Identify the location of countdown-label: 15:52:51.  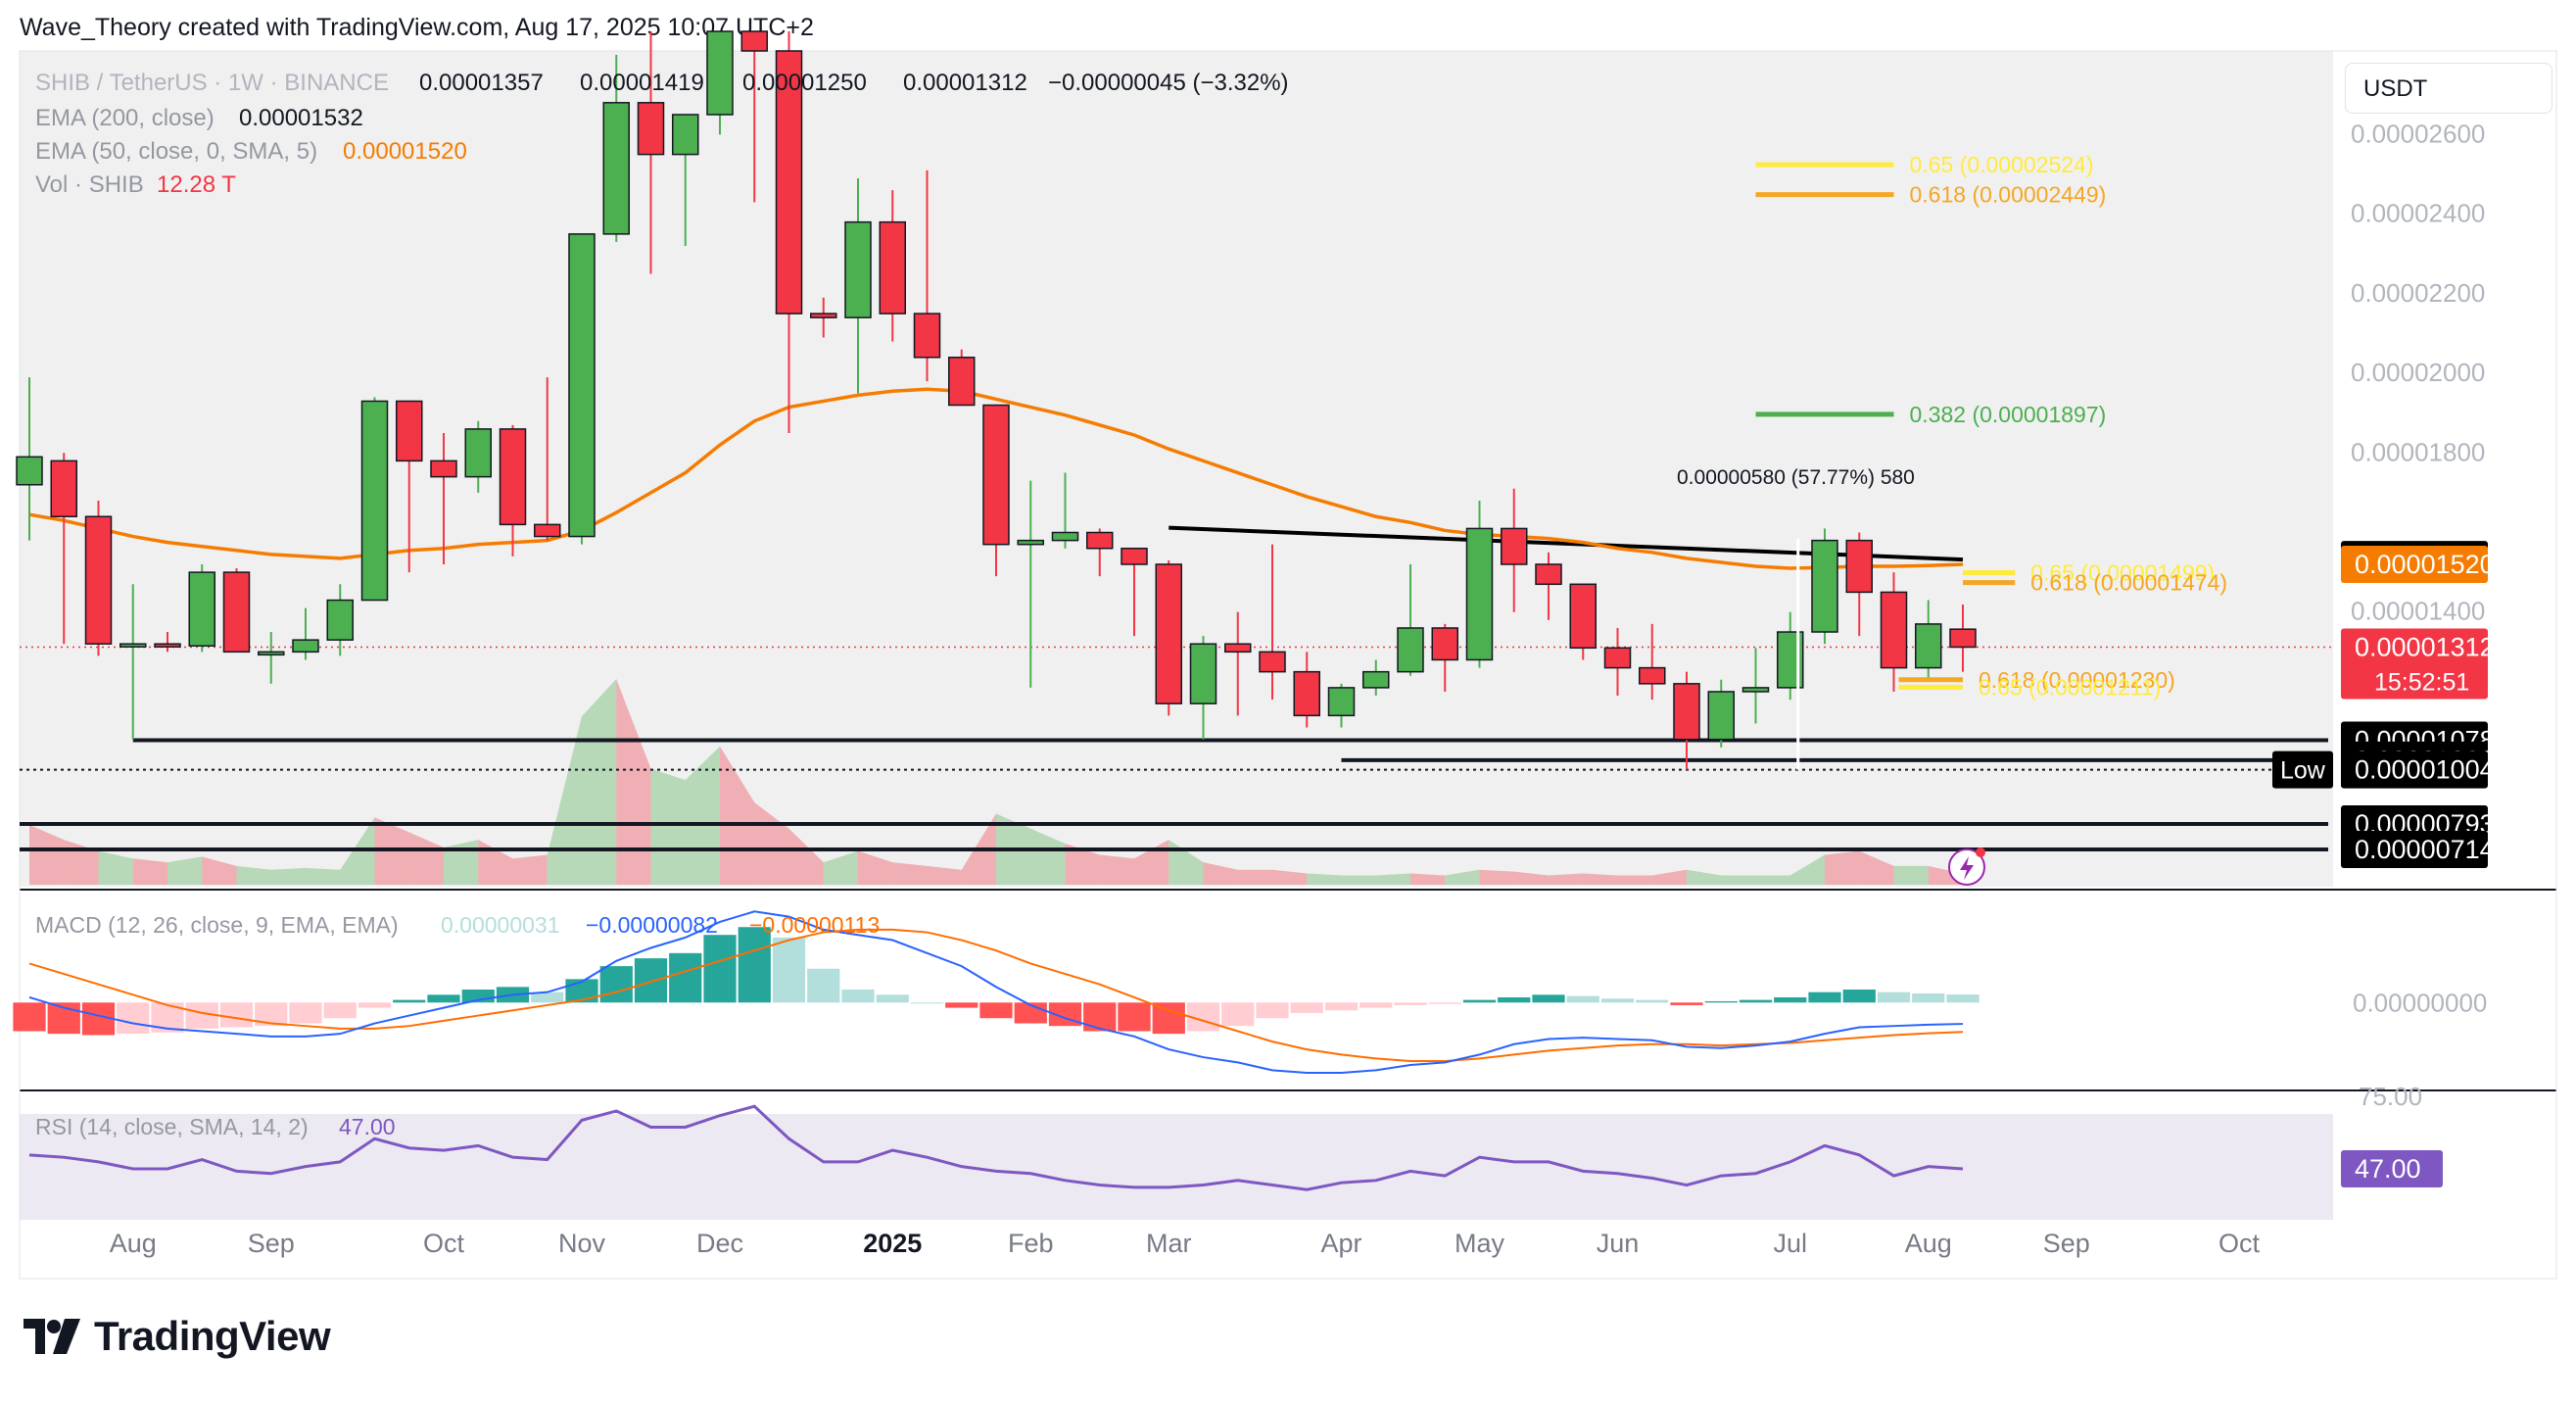
(2421, 682).